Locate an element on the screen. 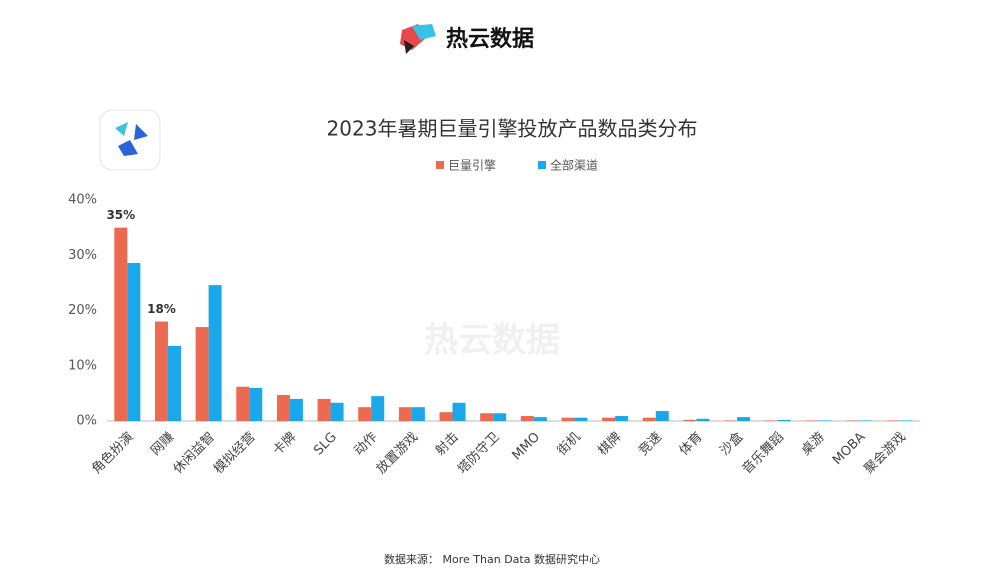 The height and width of the screenshot is (585, 984). app-icon is located at coordinates (130, 140).